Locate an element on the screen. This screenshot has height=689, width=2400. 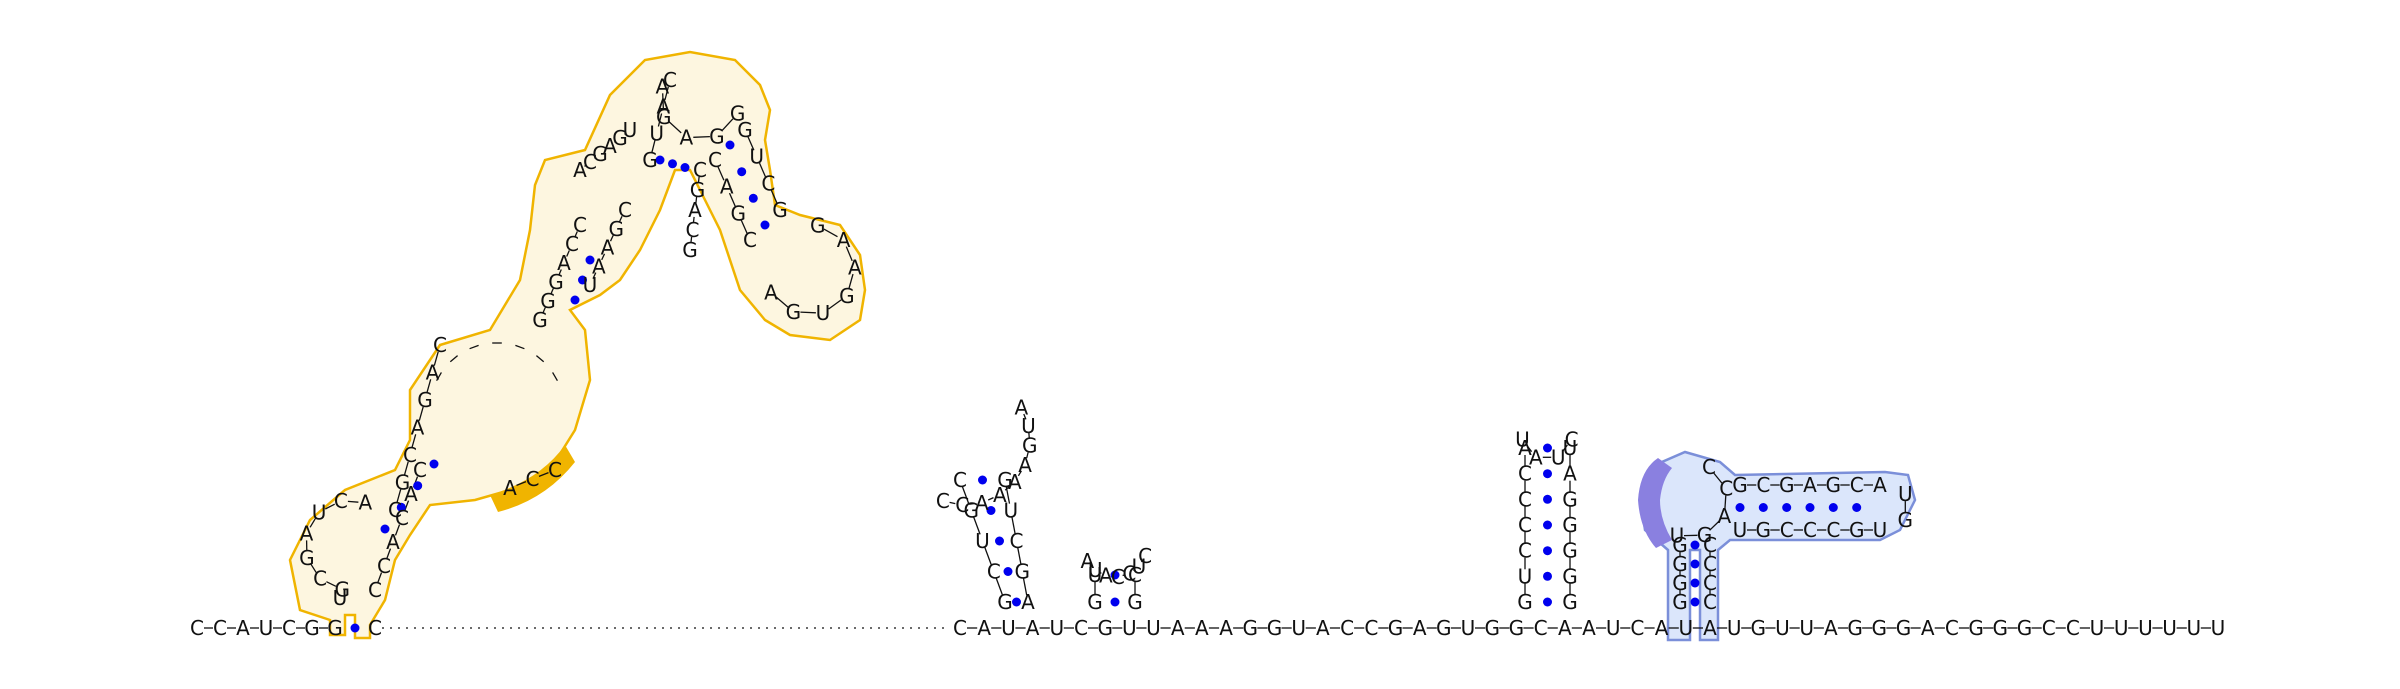
hairpin-a-loop-nucleotide: G is located at coordinates (1030, 446).